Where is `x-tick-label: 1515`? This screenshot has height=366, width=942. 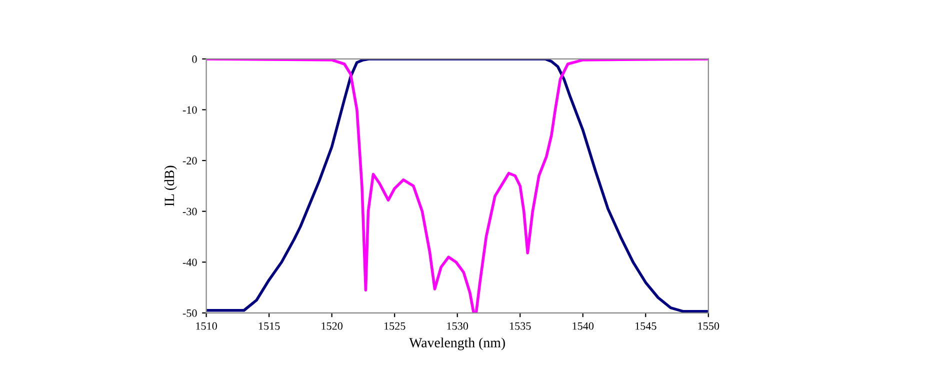 x-tick-label: 1515 is located at coordinates (269, 326).